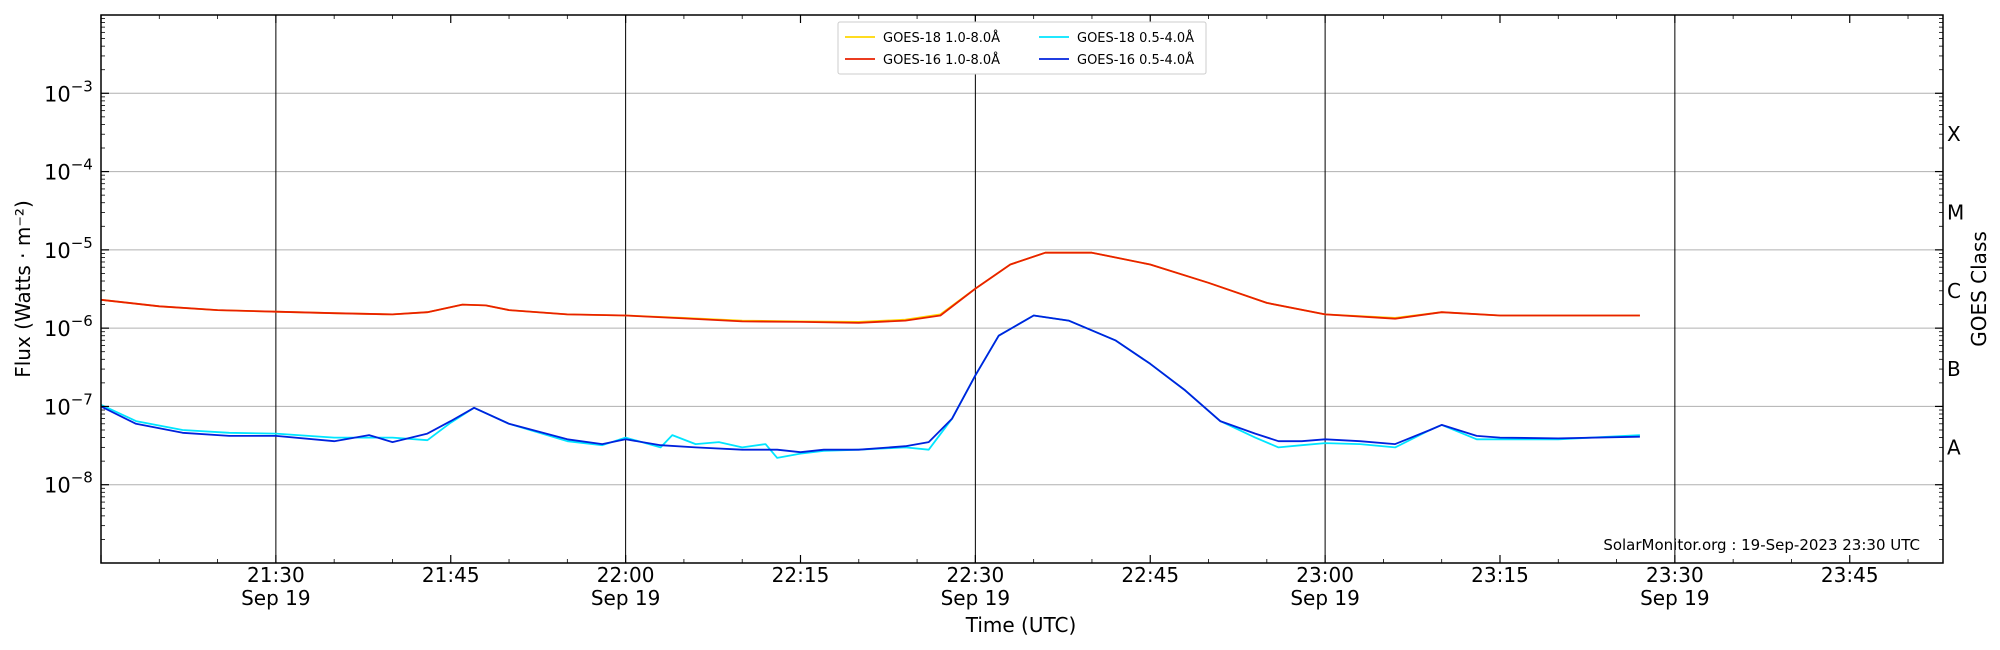 This screenshot has width=2000, height=650. Describe the element at coordinates (82, 243) in the screenshot. I see `y-tick-exponent: −5` at that location.